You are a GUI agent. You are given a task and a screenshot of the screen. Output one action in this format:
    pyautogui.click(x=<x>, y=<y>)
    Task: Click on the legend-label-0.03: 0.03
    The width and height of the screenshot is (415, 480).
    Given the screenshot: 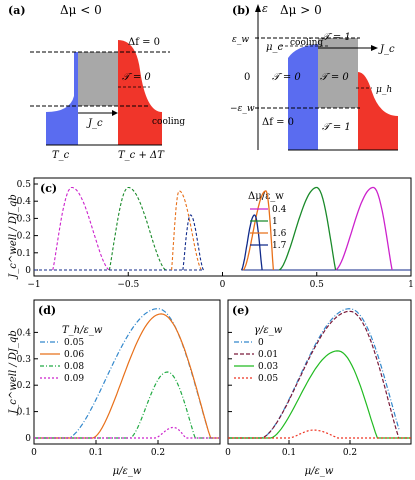 What is the action you would take?
    pyautogui.click(x=268, y=367)
    